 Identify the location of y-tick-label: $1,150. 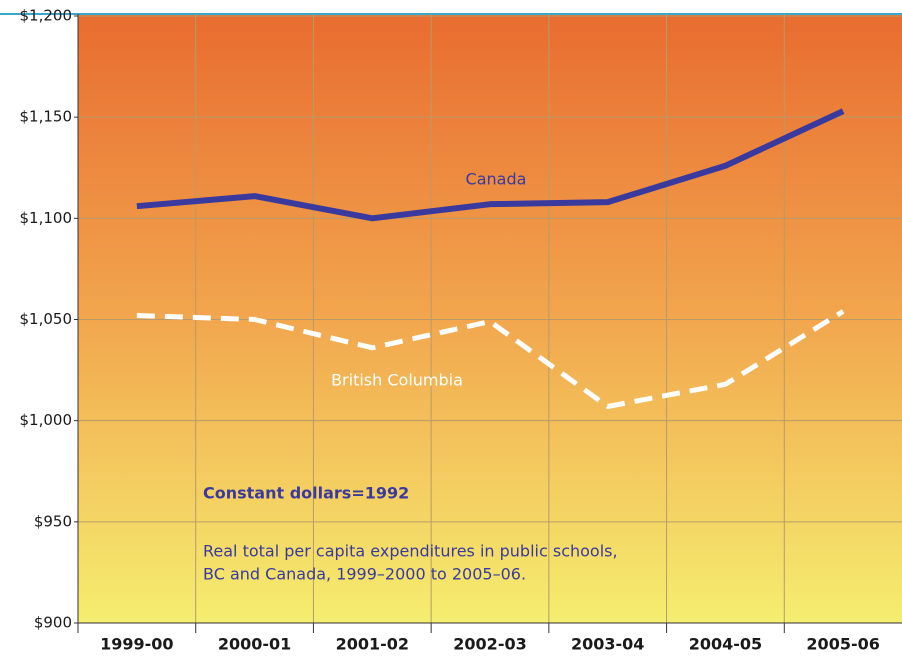
(46, 117).